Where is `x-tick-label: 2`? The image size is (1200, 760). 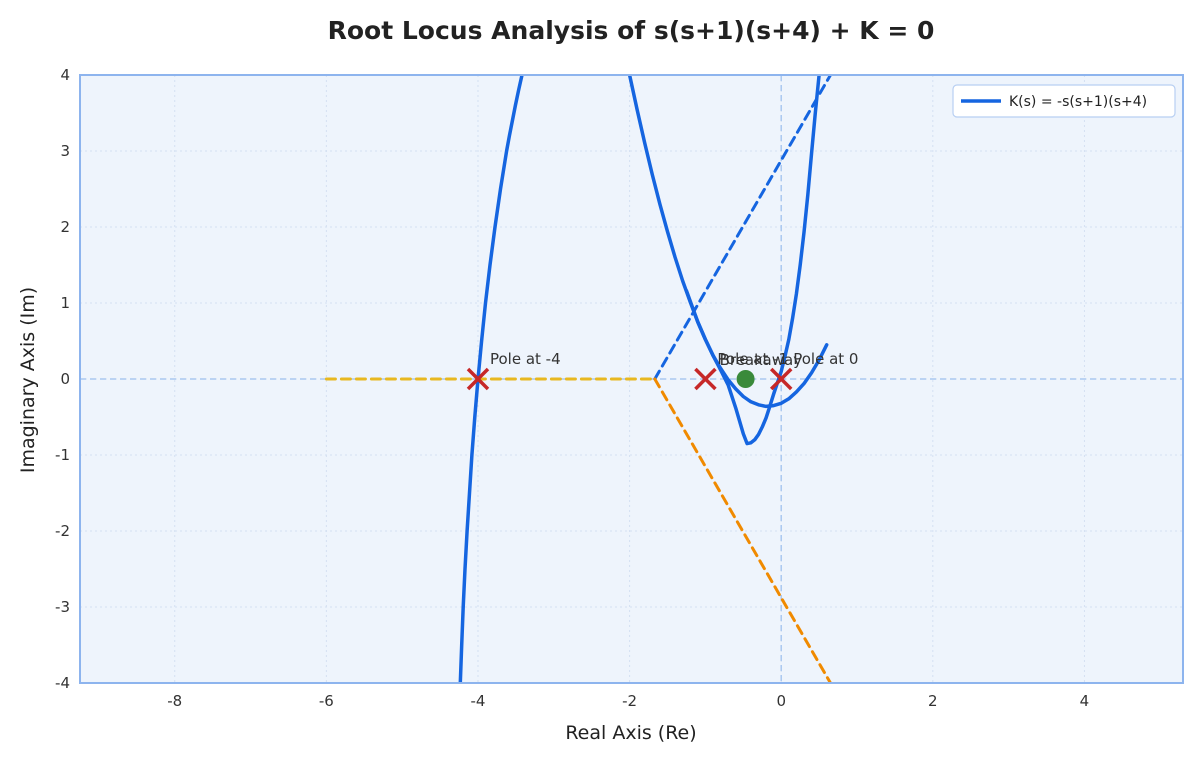 x-tick-label: 2 is located at coordinates (933, 701).